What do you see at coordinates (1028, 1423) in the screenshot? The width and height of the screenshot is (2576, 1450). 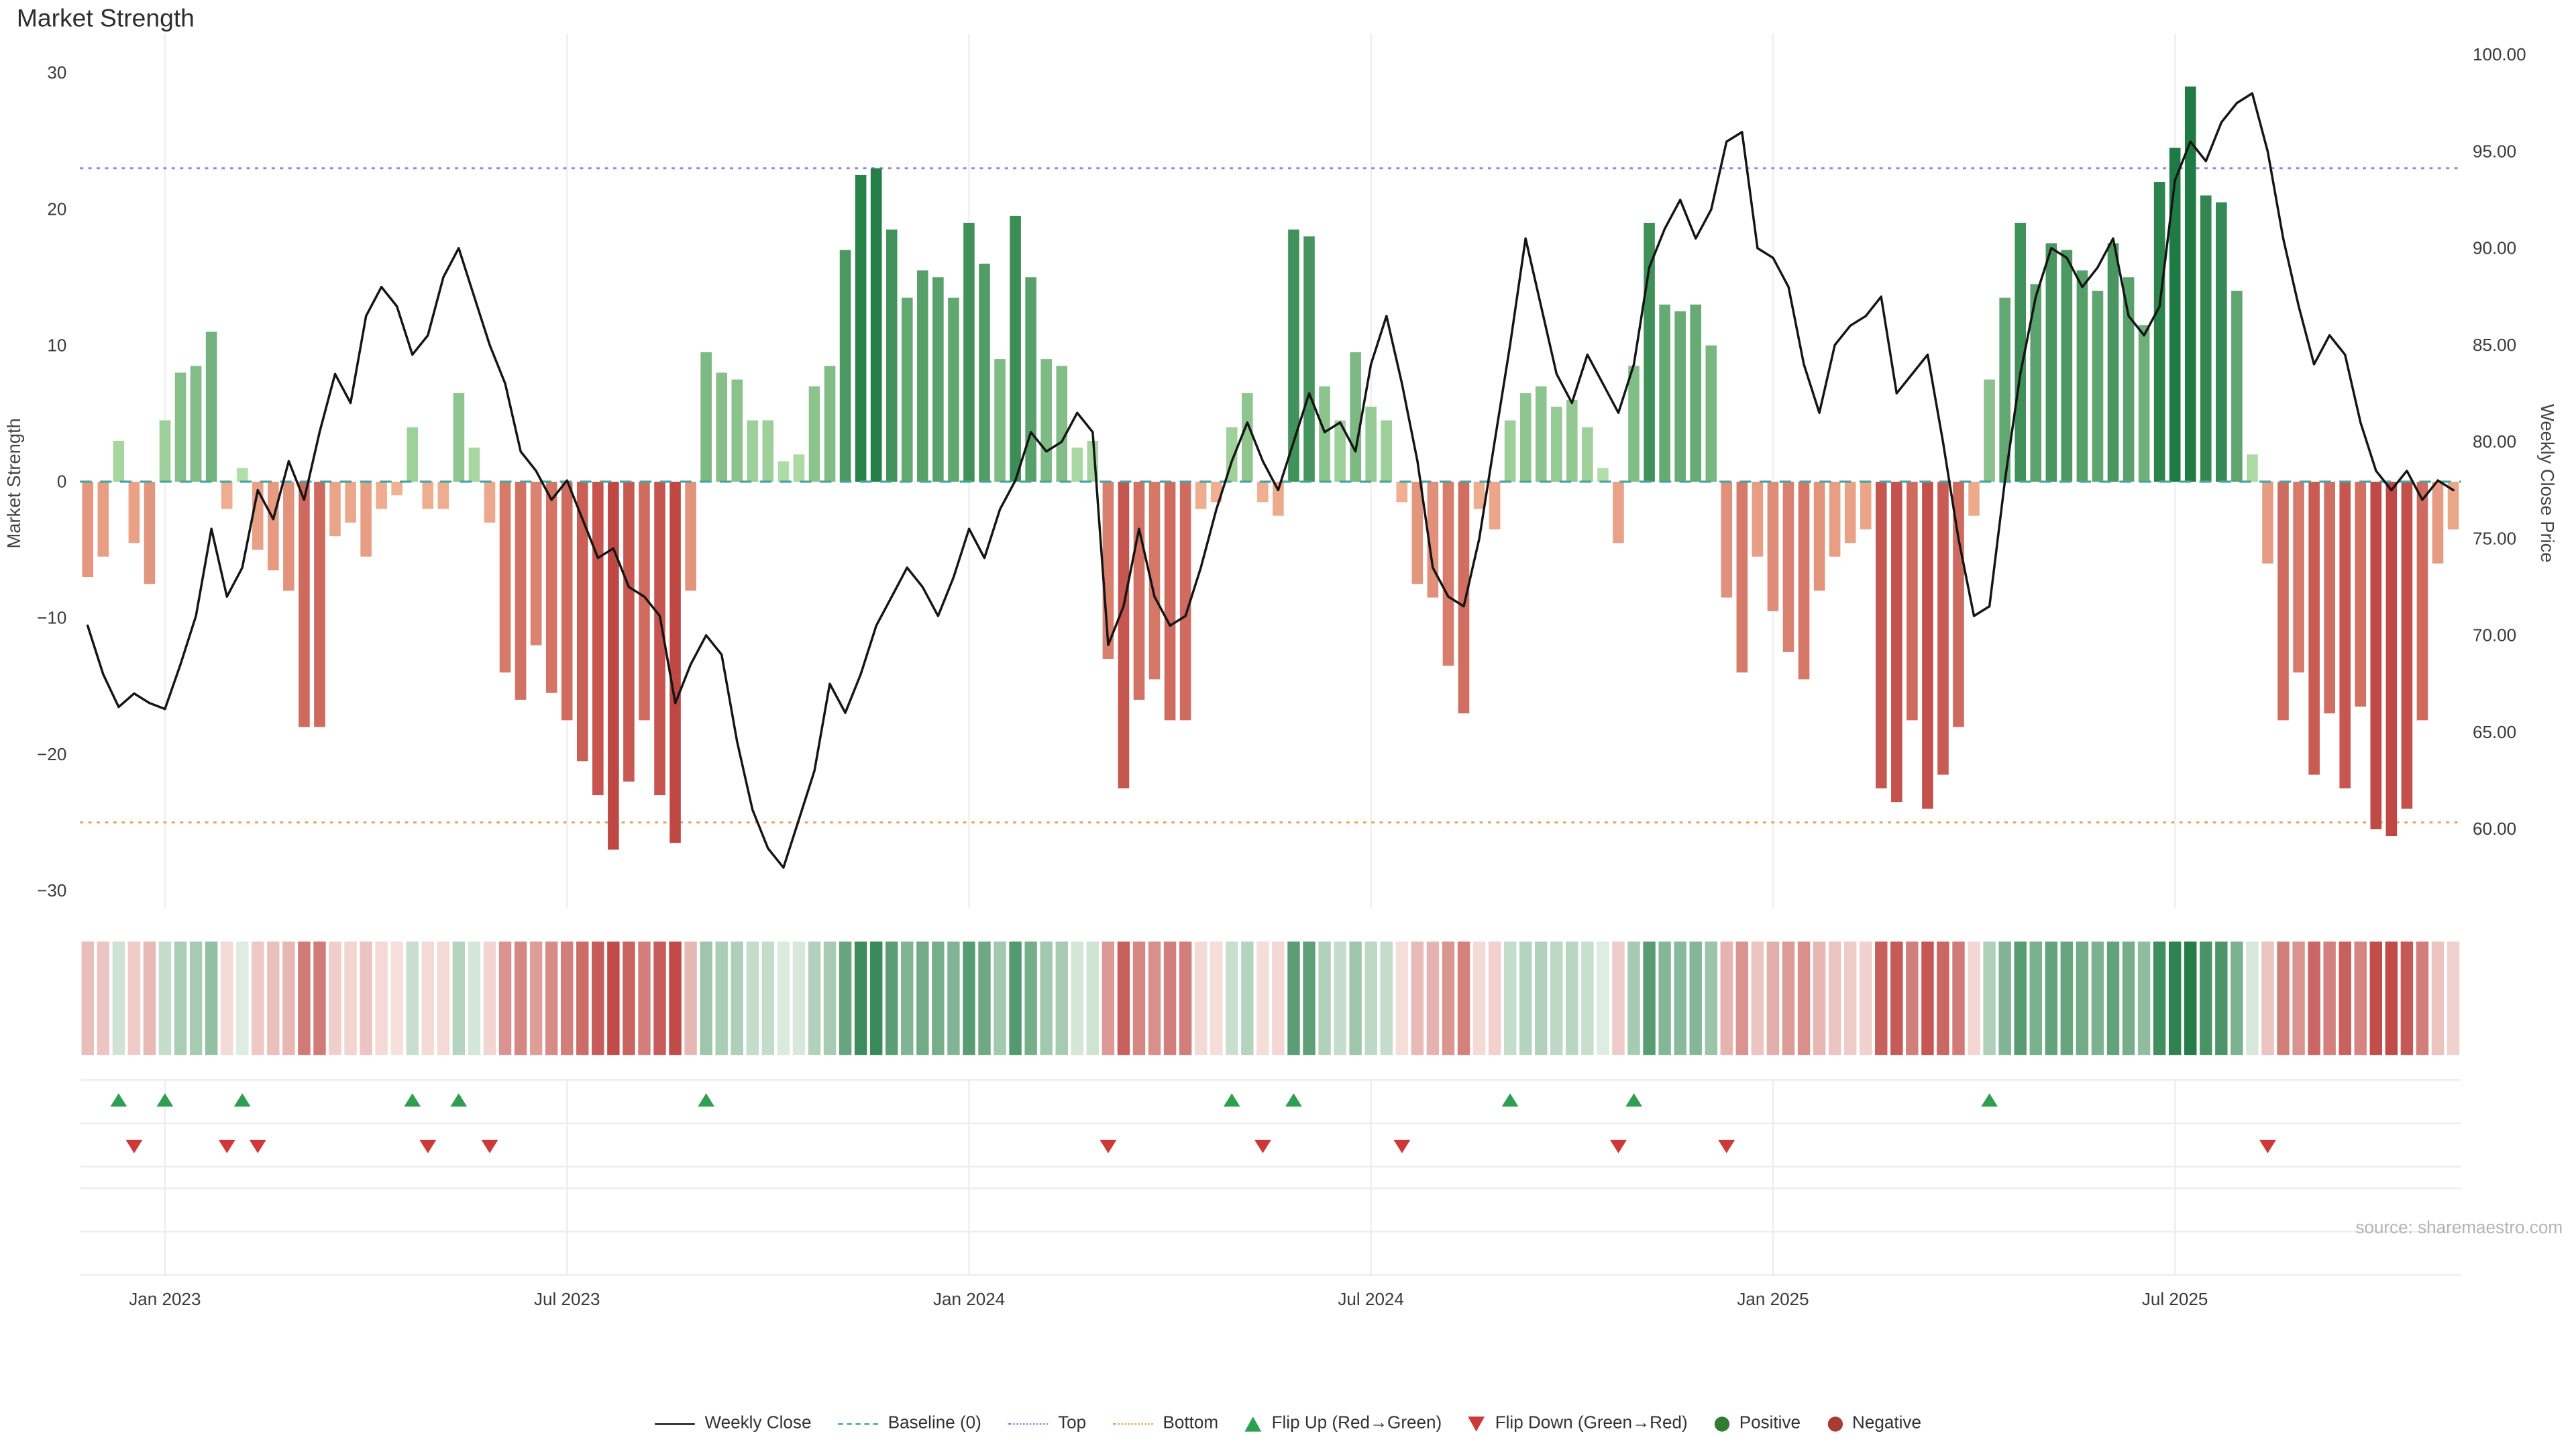 I see `top-line-icon` at bounding box center [1028, 1423].